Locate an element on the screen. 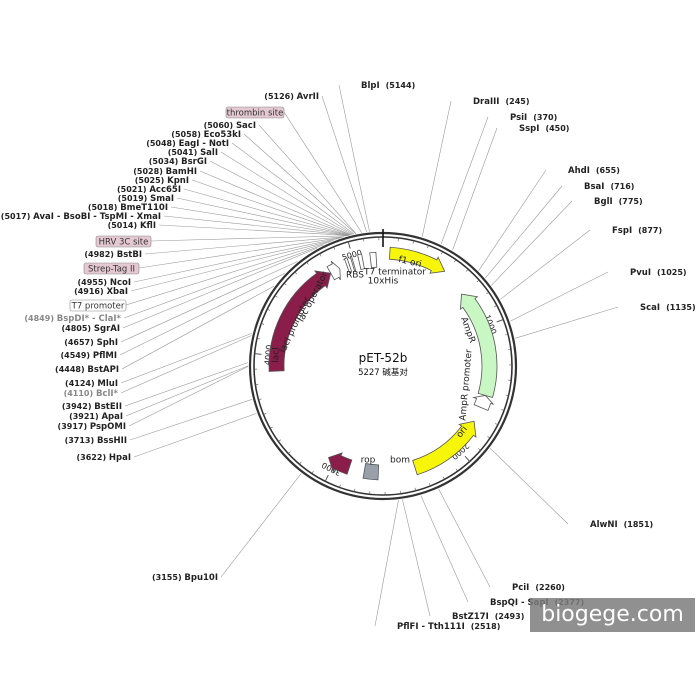  site-label-6: BglI (775) is located at coordinates (618, 202).